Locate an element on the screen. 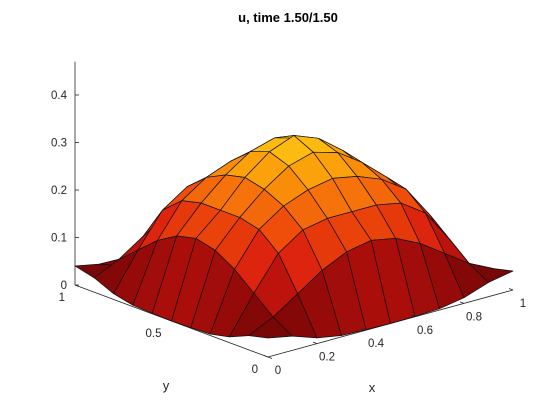  x-tick-label: 0.2 is located at coordinates (327, 358).